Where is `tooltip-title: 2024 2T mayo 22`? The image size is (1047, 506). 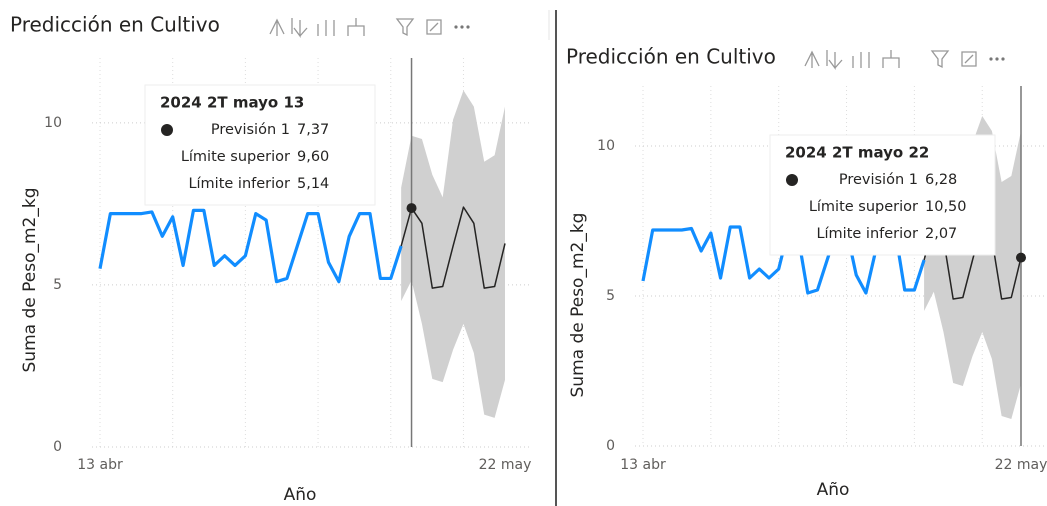 tooltip-title: 2024 2T mayo 22 is located at coordinates (857, 153).